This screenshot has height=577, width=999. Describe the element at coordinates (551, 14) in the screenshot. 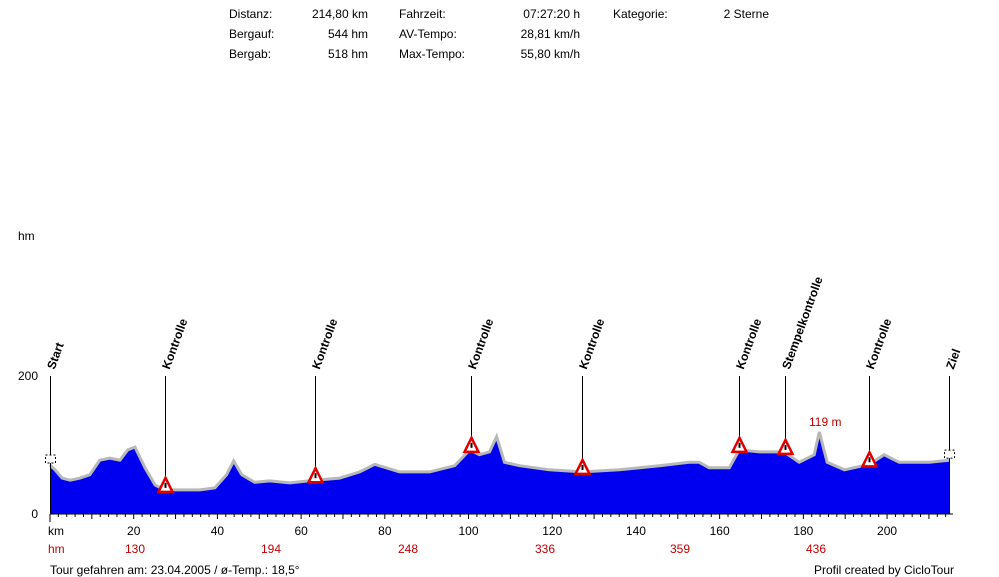

I see `fahrzeit-value: 07:27:20 h` at that location.